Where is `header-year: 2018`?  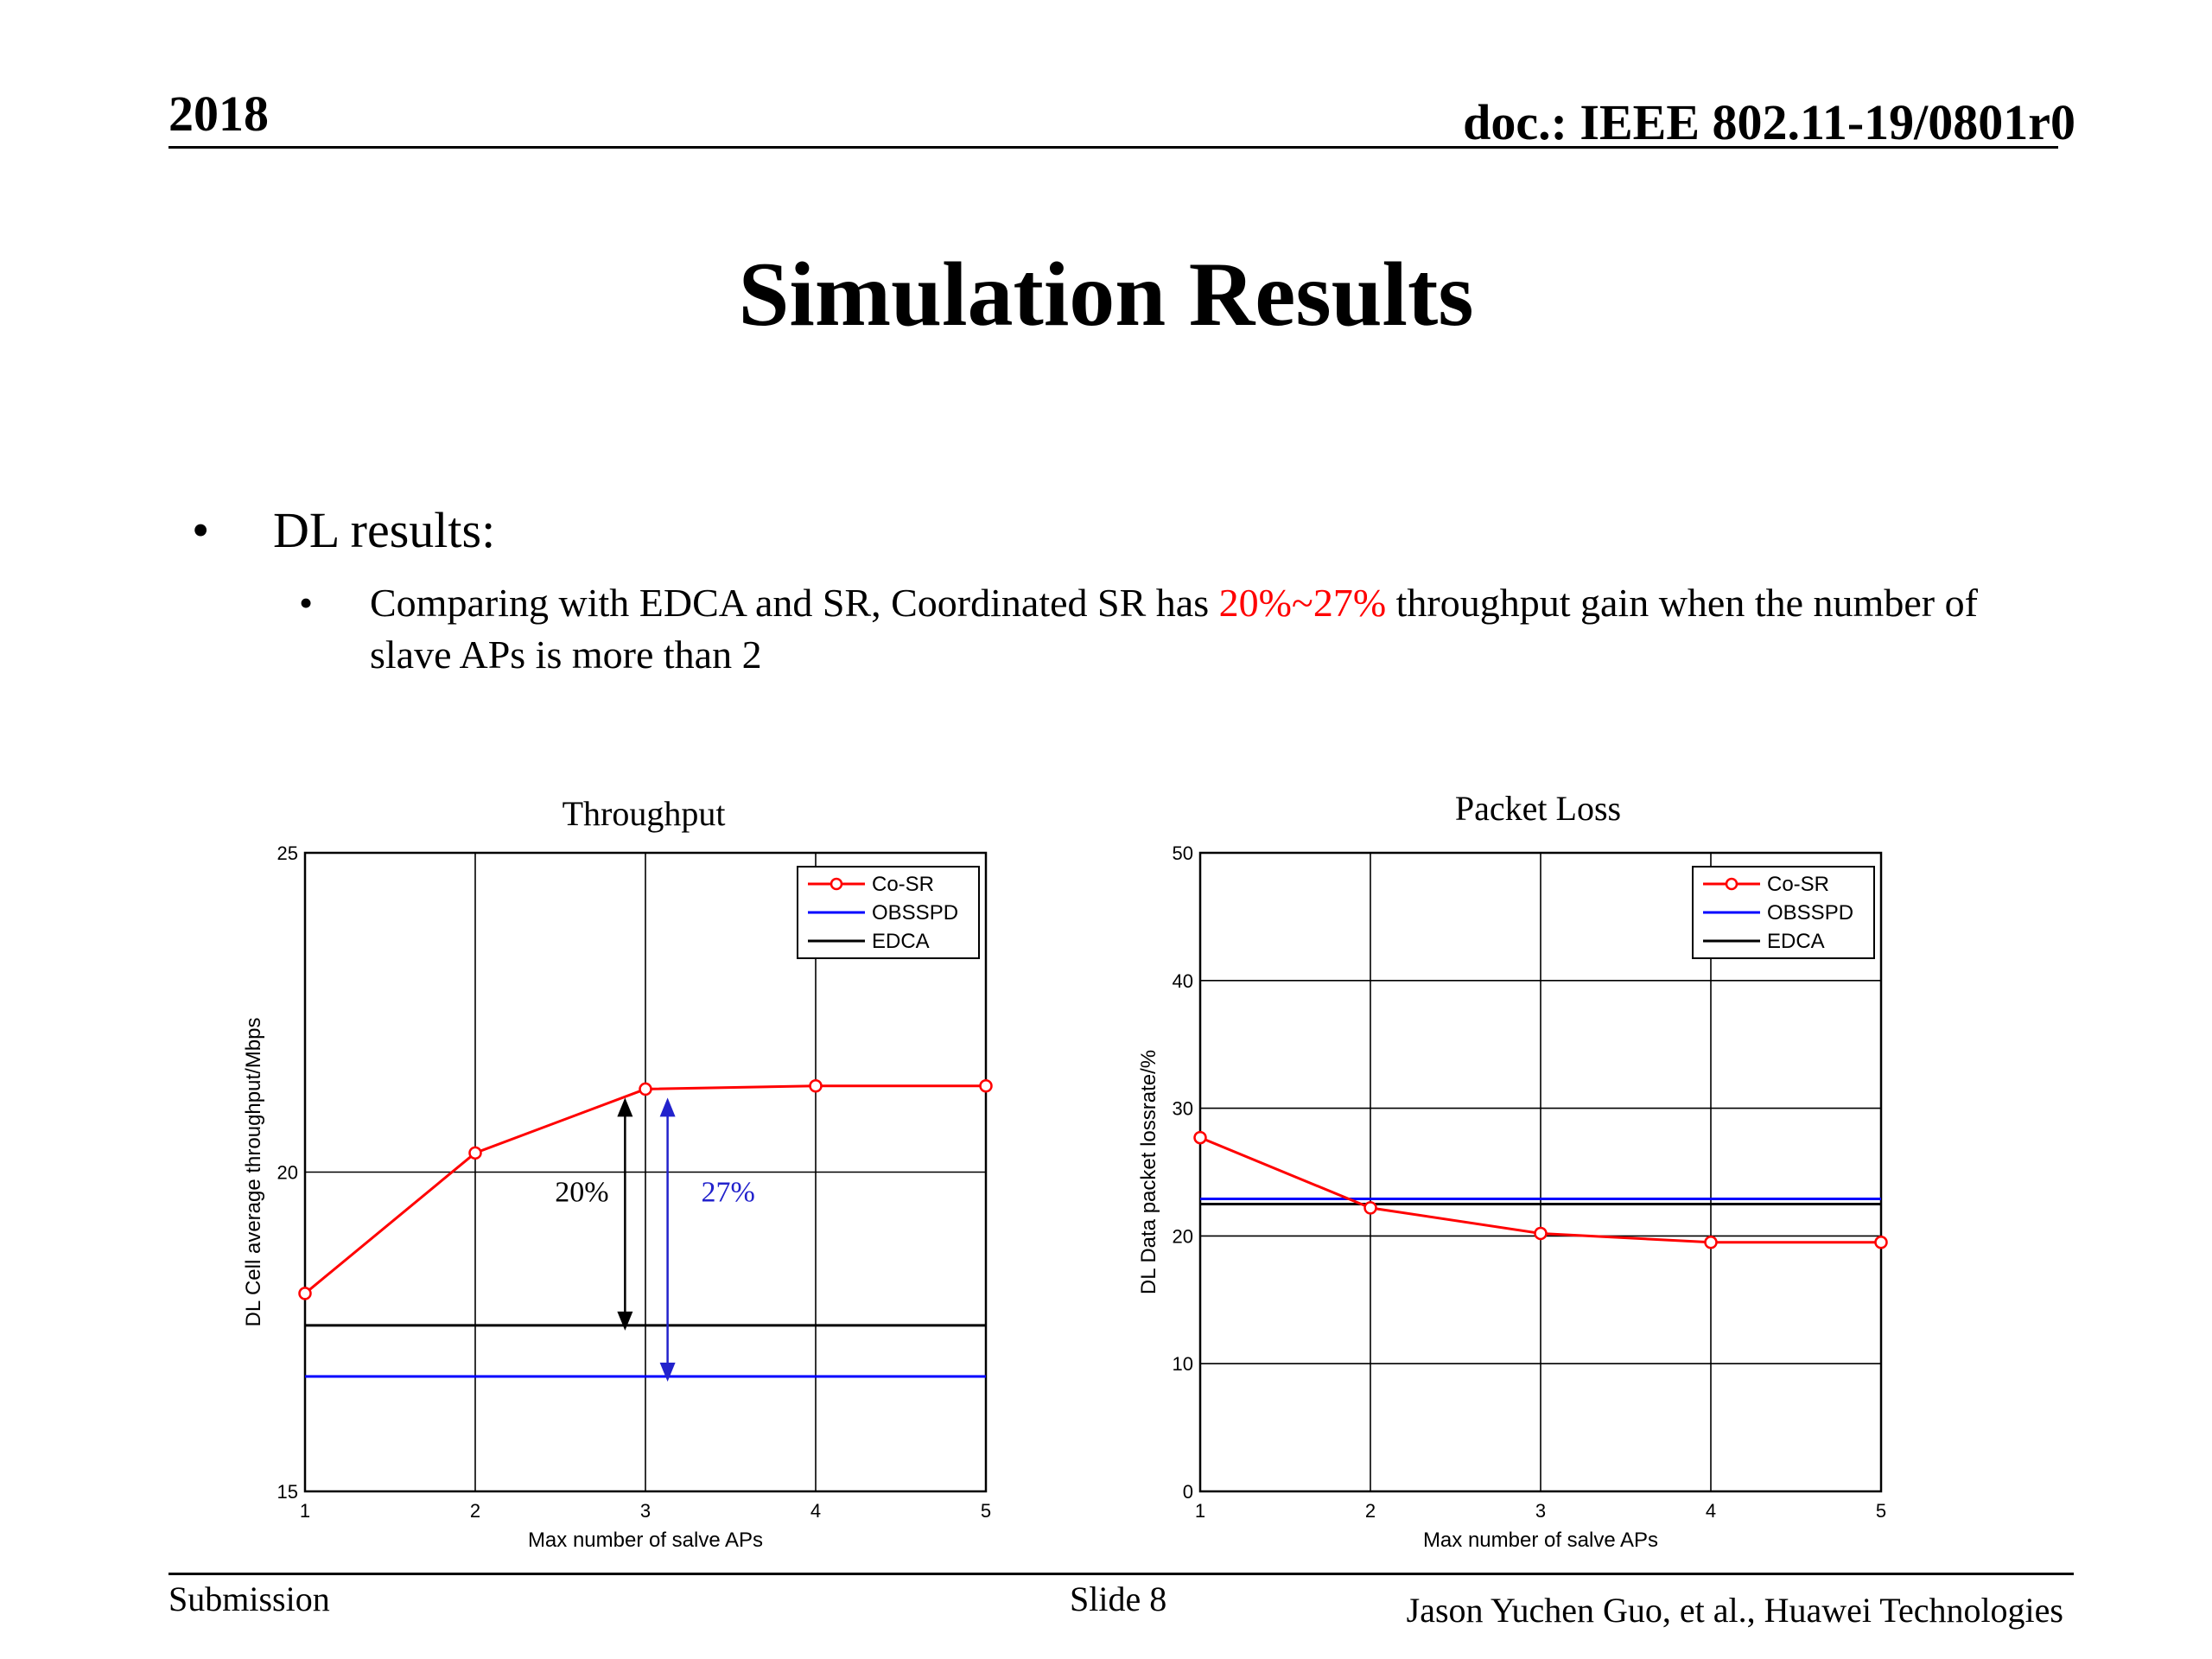
header-year: 2018 is located at coordinates (218, 114).